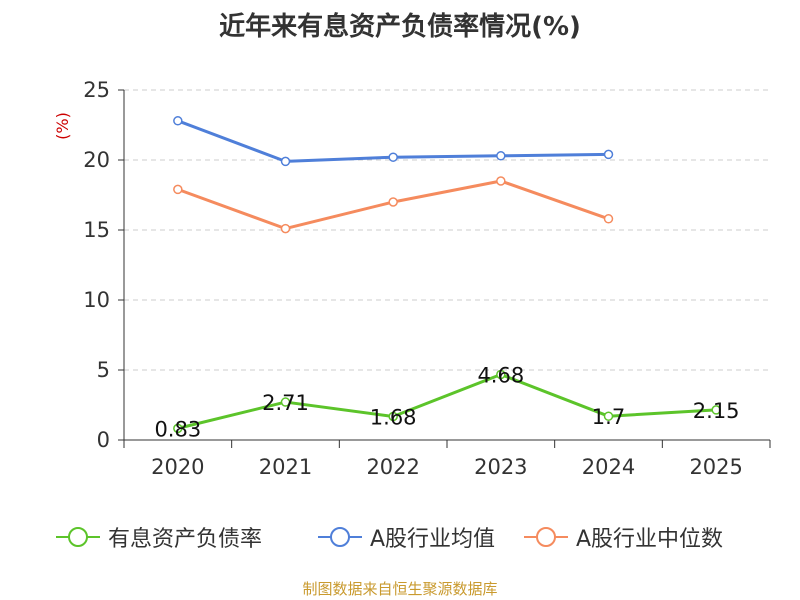  What do you see at coordinates (96, 300) in the screenshot?
I see `y-tick-label: 10` at bounding box center [96, 300].